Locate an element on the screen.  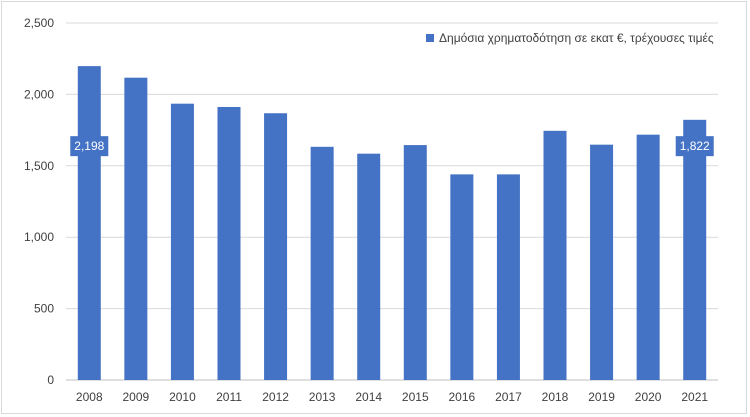
bar-2020 is located at coordinates (648, 257).